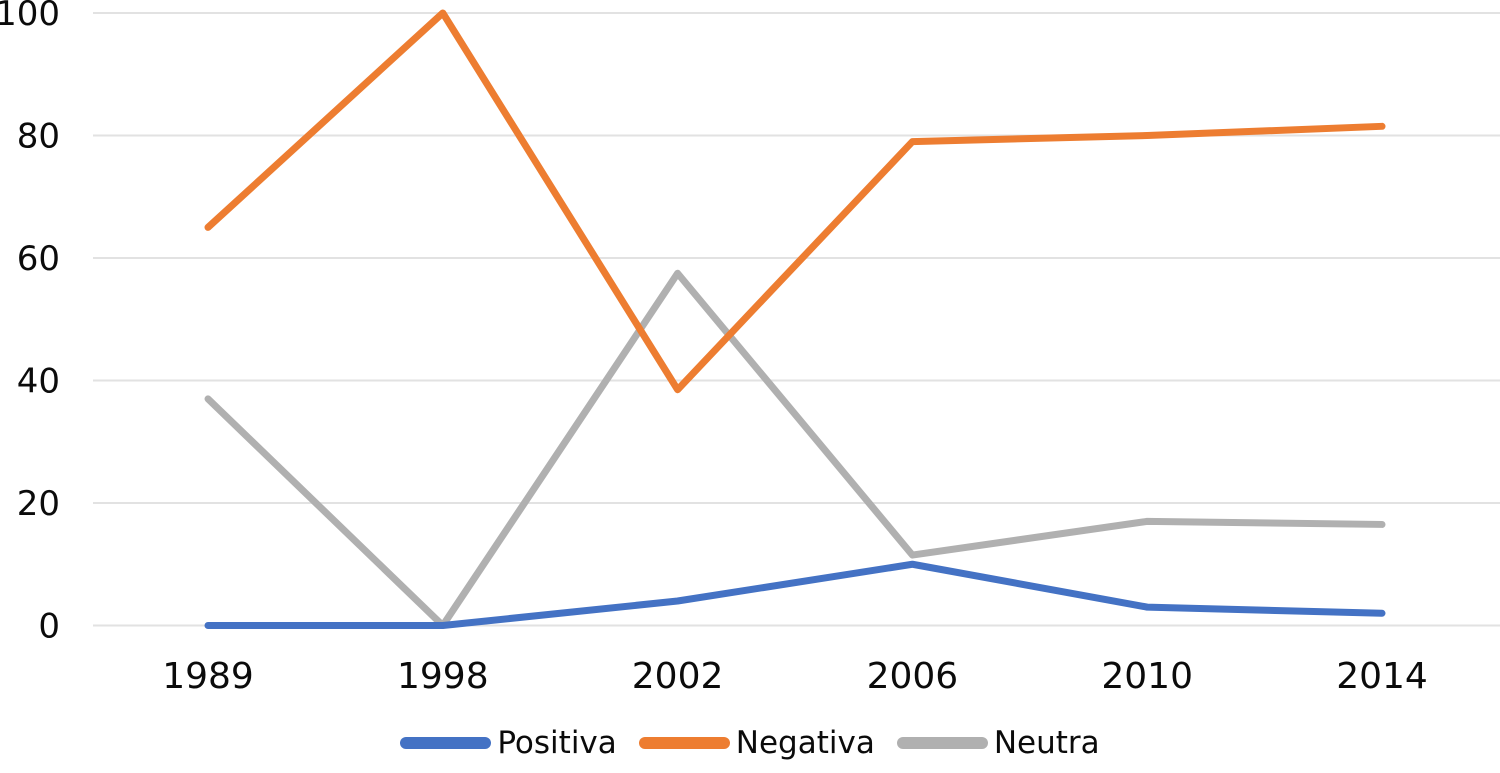  What do you see at coordinates (684, 743) in the screenshot?
I see `legend-swatch-negativa-icon` at bounding box center [684, 743].